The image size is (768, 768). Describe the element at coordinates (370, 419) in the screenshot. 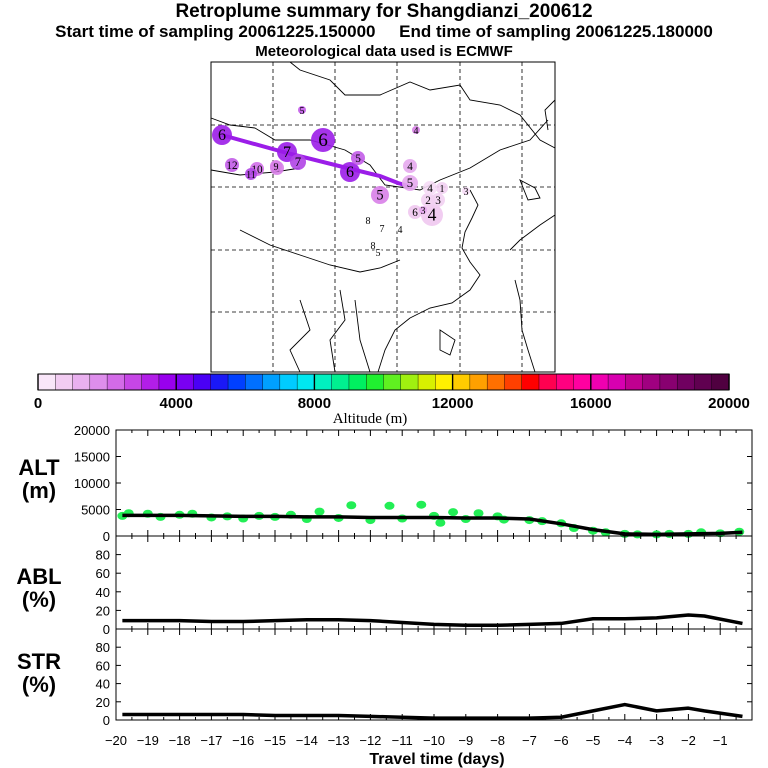

I see `colorbar-label: Altitude (m)` at that location.